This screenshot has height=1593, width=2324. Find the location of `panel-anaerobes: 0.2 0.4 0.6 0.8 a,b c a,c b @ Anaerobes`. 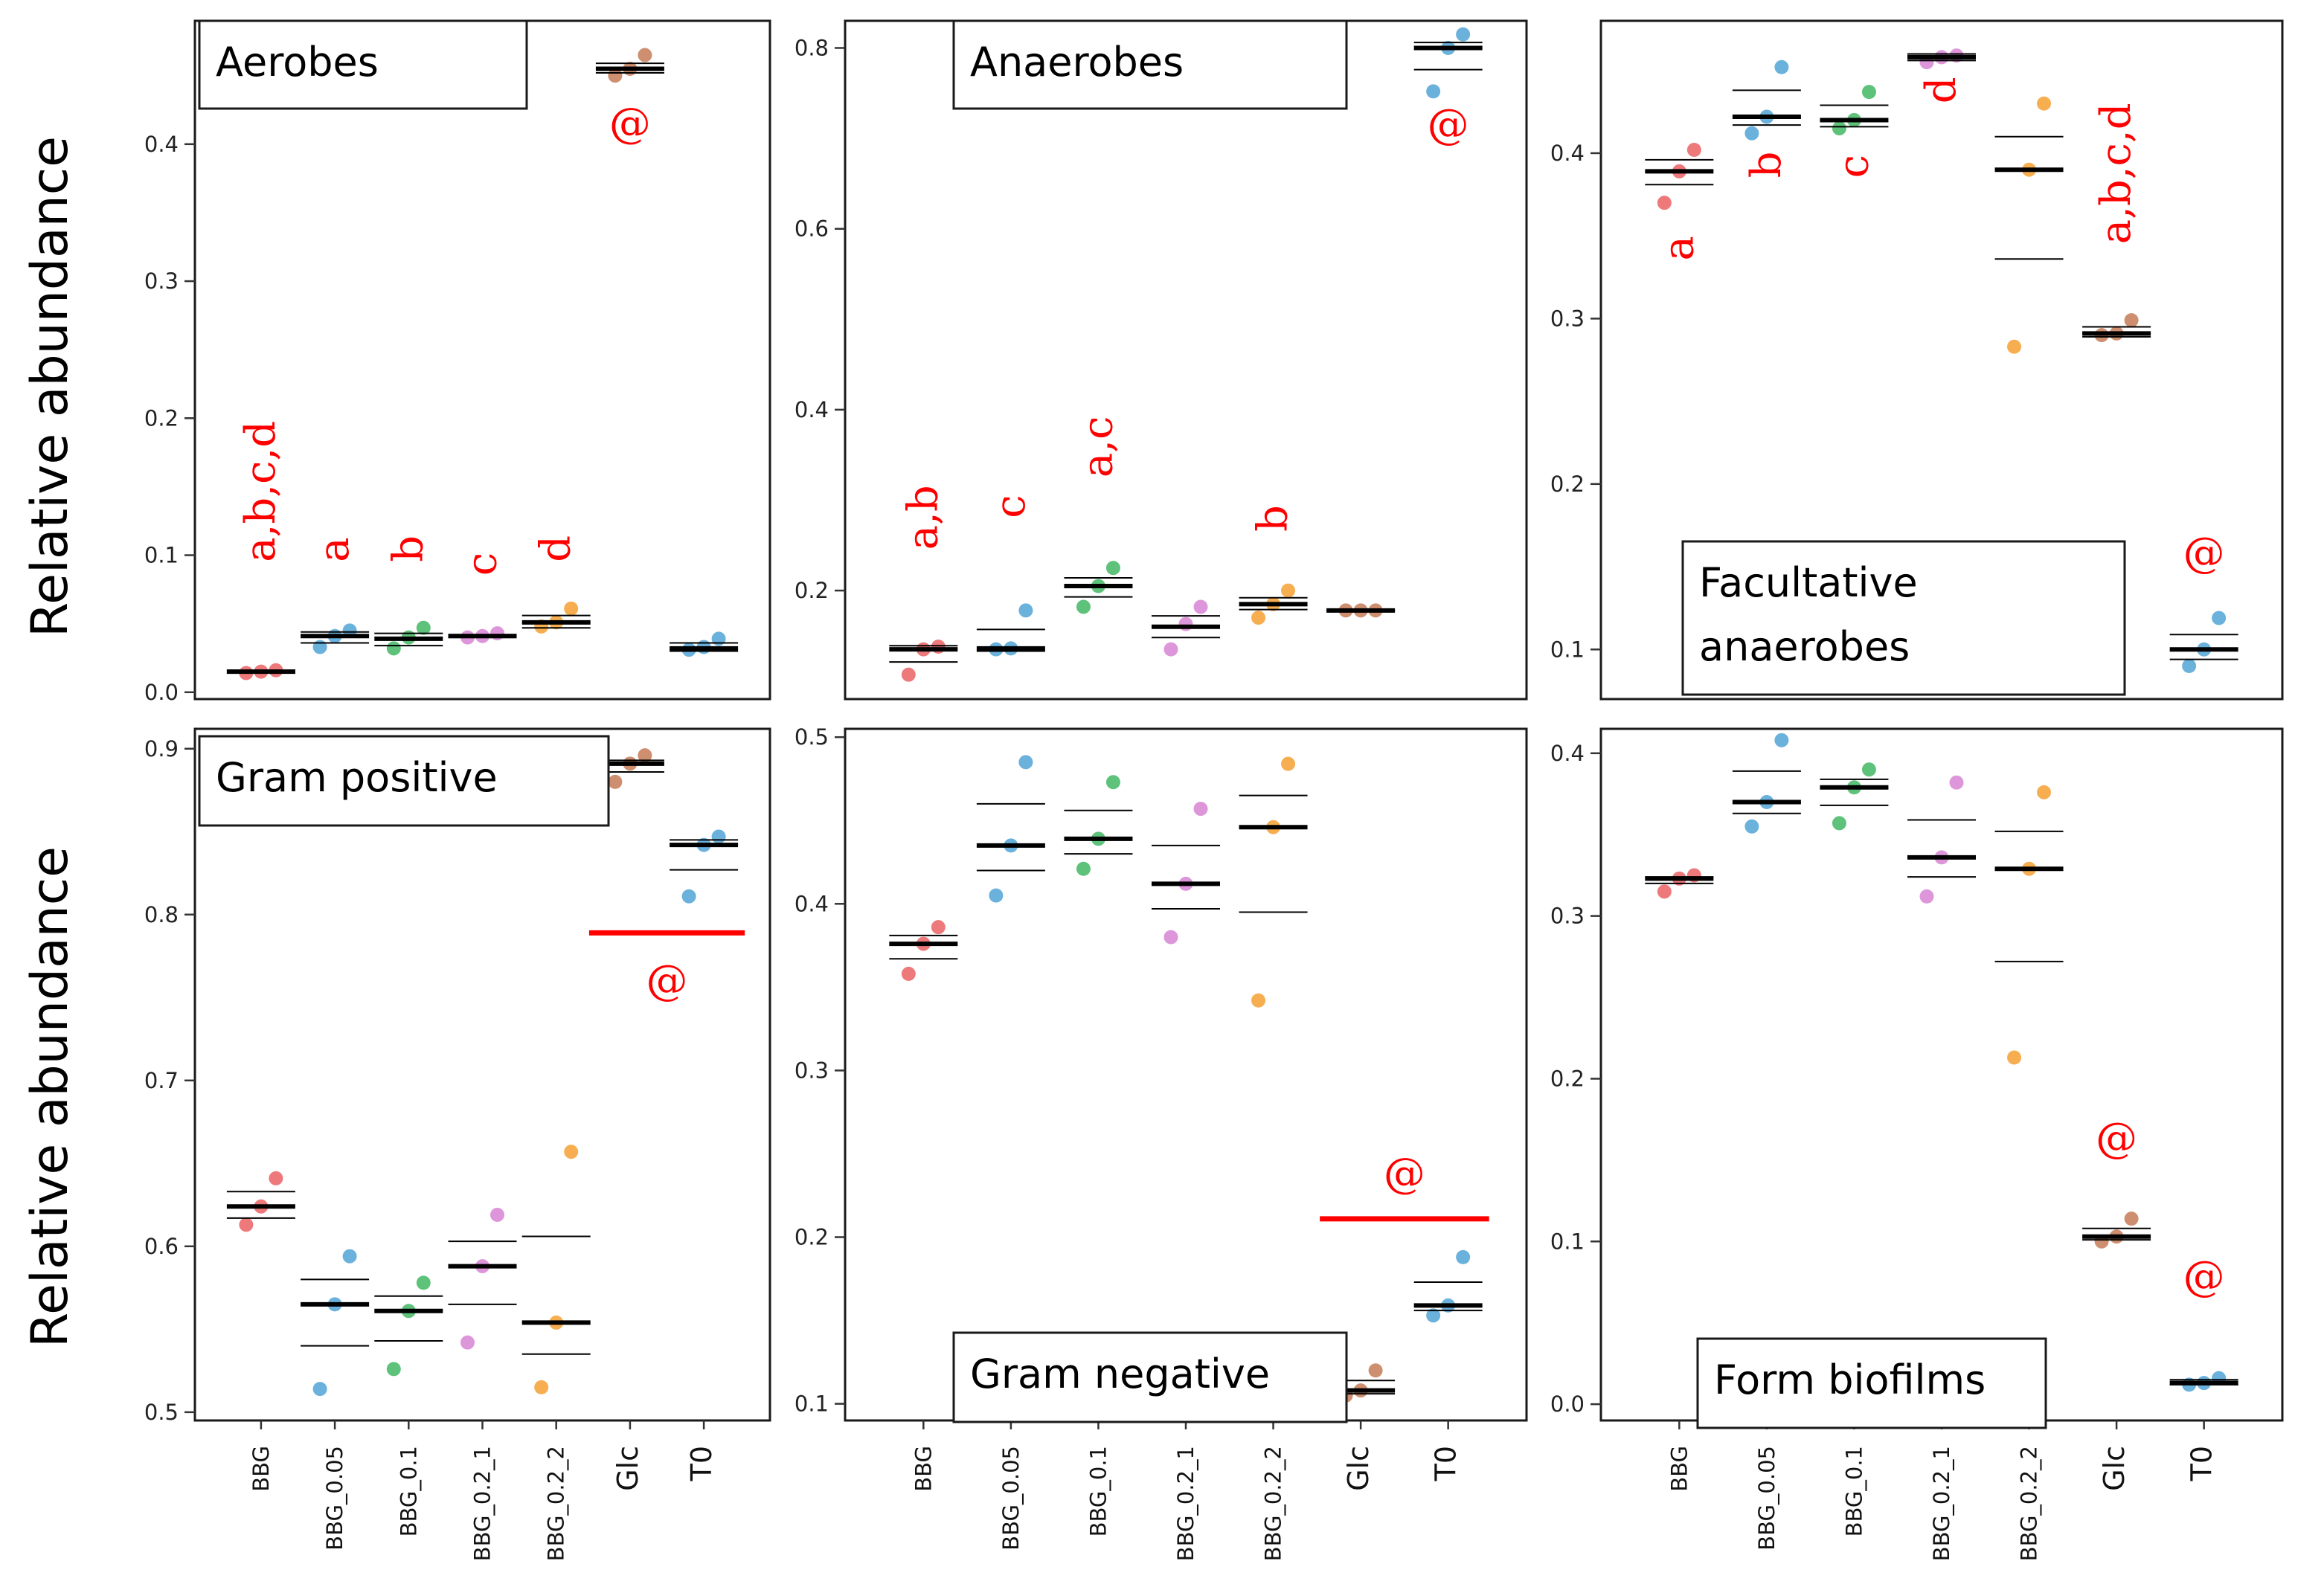

panel-anaerobes: 0.2 0.4 0.6 0.8 a,b c a,c b @ Anaerobes is located at coordinates (1161, 360).